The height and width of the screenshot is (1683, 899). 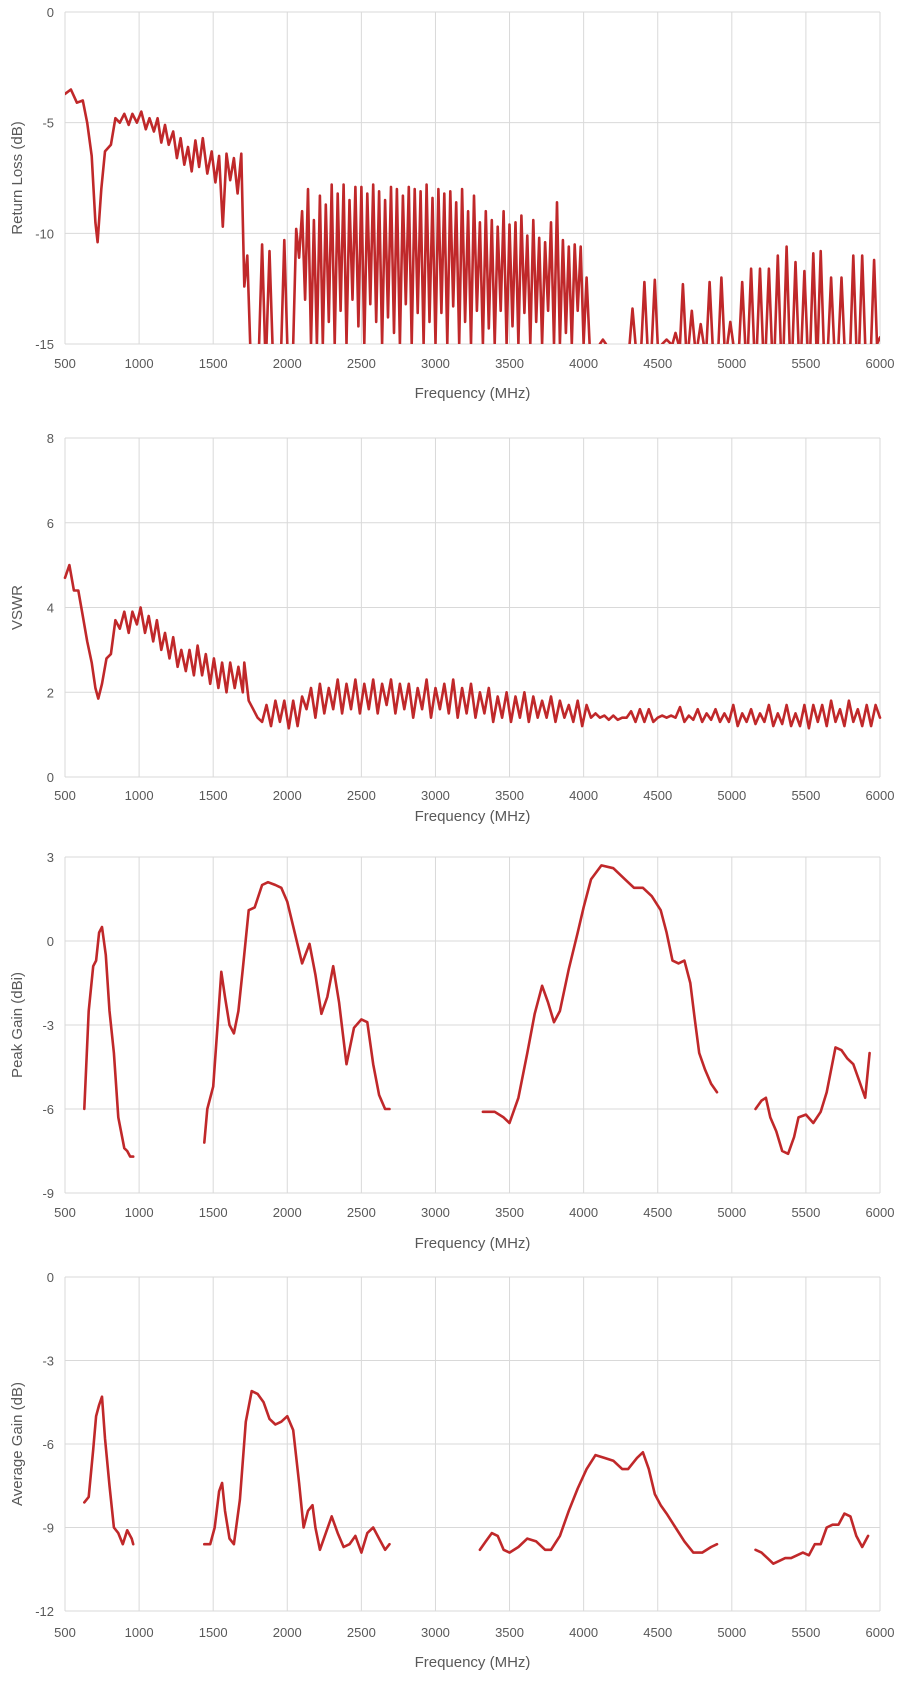 I want to click on y-tick-label: 6, so click(x=50, y=523).